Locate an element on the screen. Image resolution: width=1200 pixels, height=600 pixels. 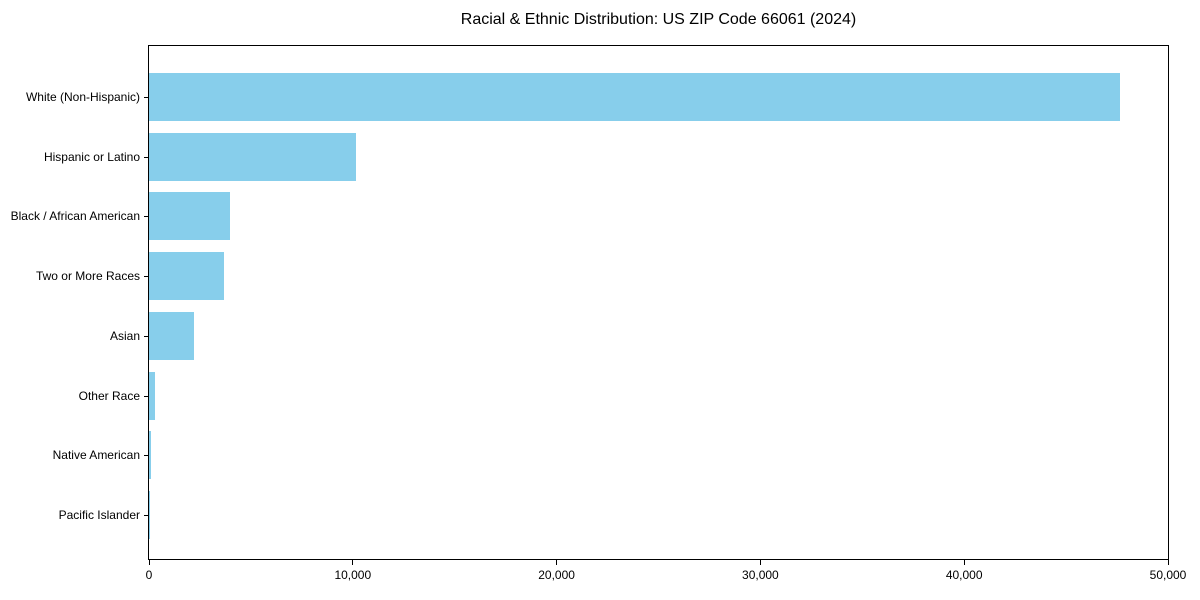
y-tick-label: White (Non-Hispanic) is located at coordinates (82, 97).